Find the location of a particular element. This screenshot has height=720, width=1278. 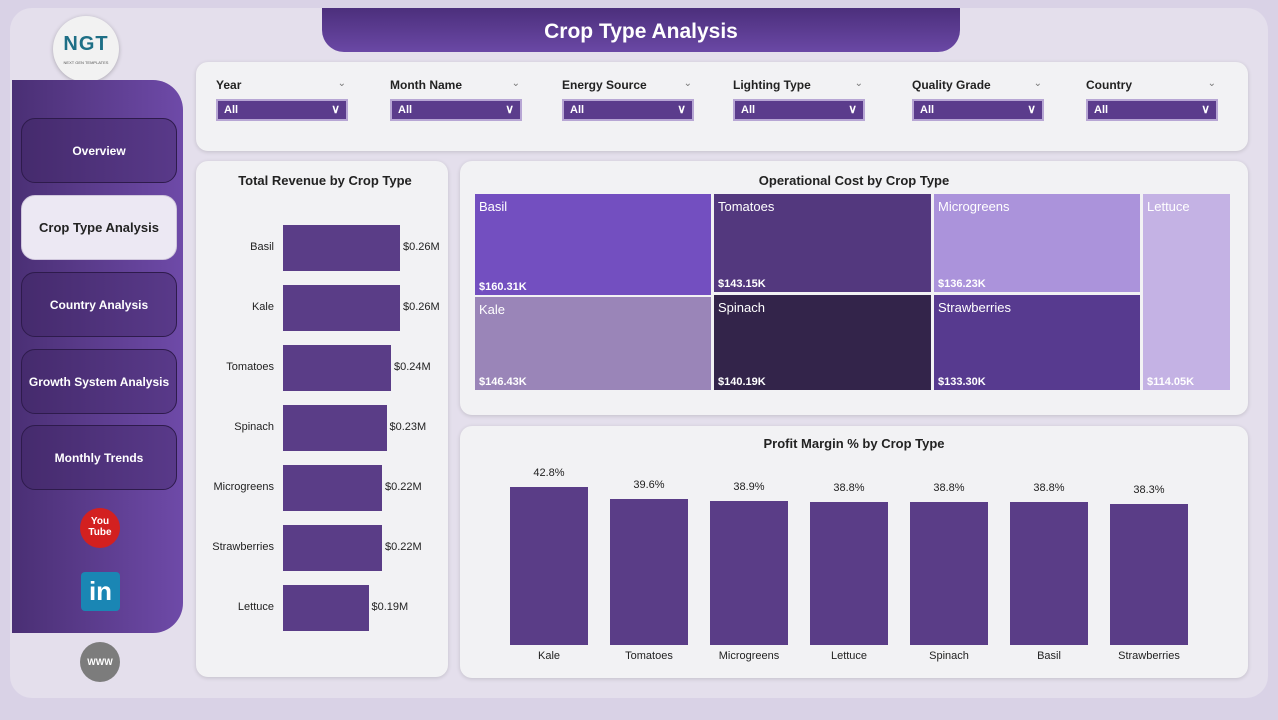

cost-chart-title: Operational Cost by Crop Type is located at coordinates (854, 180).